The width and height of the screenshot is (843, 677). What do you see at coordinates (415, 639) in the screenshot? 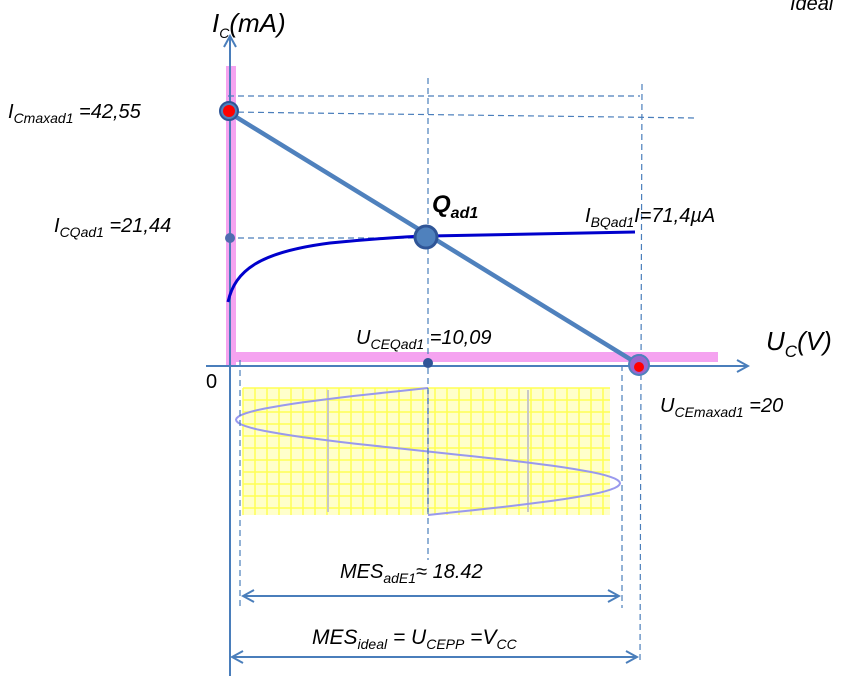
I see `mes-ideal-label: MESideal = UCEPP =VCC` at bounding box center [415, 639].